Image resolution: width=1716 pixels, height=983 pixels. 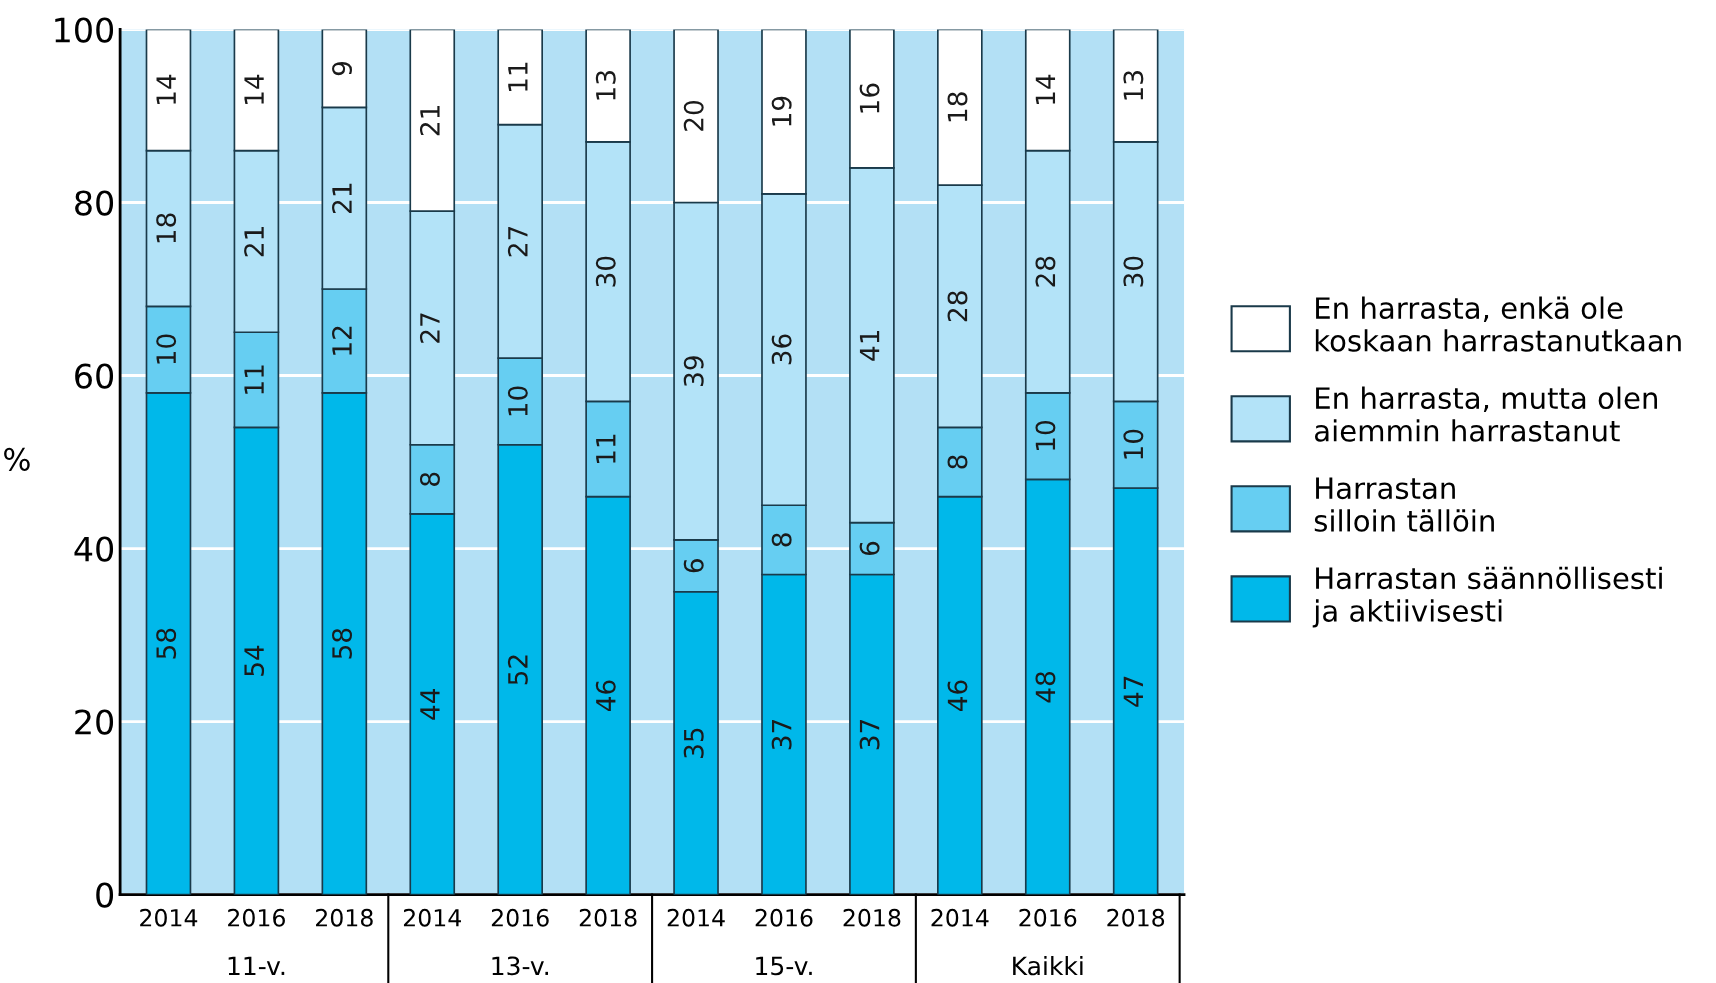 I want to click on data-label: 44, so click(x=430, y=704).